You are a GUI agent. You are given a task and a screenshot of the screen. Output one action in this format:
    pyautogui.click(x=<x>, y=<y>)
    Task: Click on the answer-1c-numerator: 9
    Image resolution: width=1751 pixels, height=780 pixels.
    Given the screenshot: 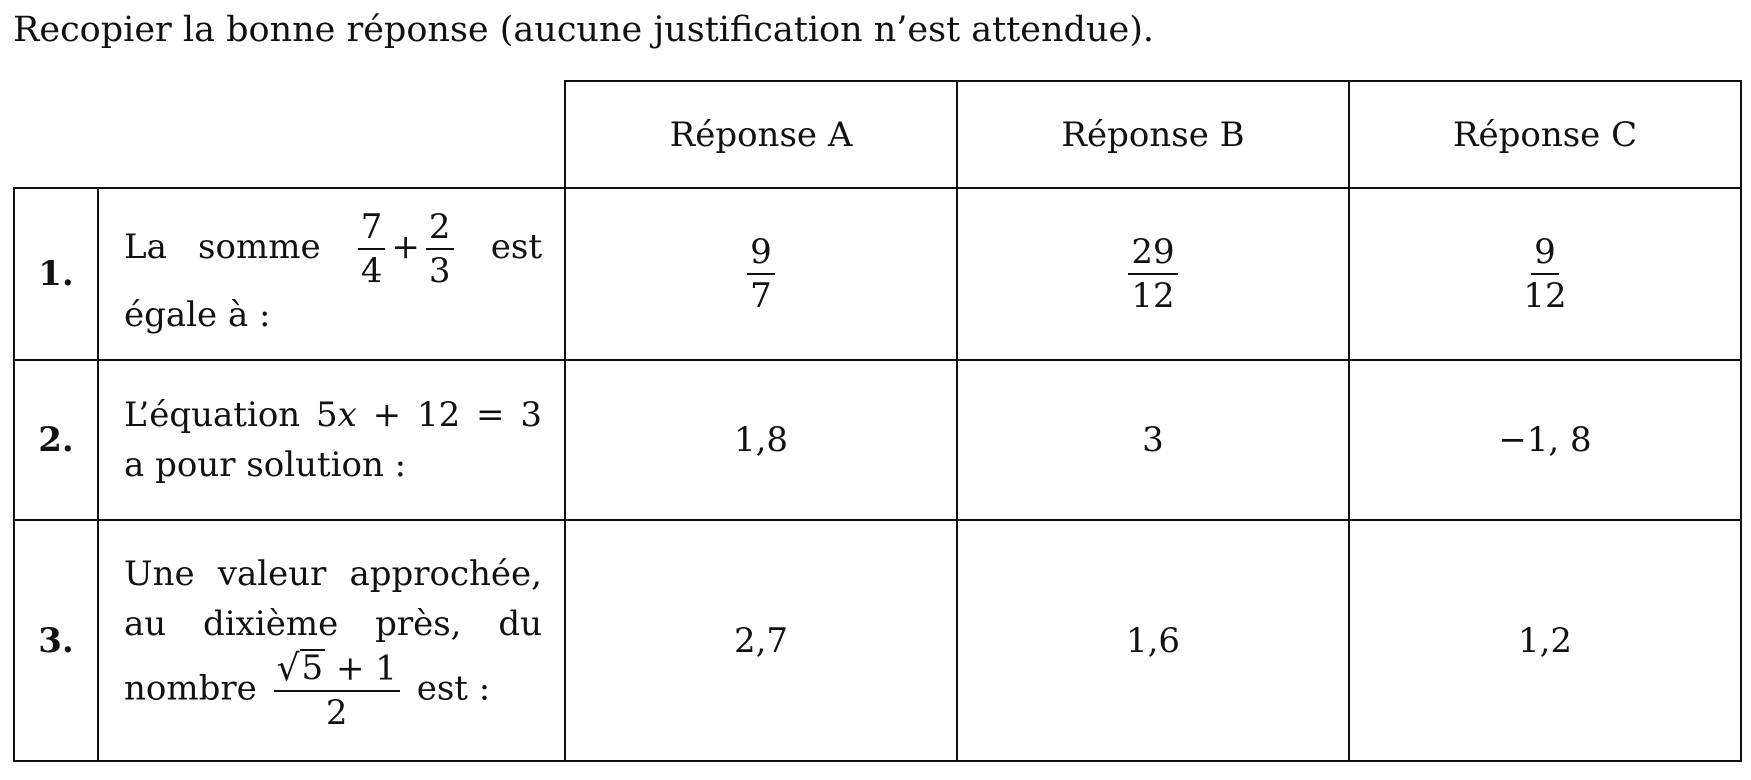 What is the action you would take?
    pyautogui.click(x=1545, y=254)
    